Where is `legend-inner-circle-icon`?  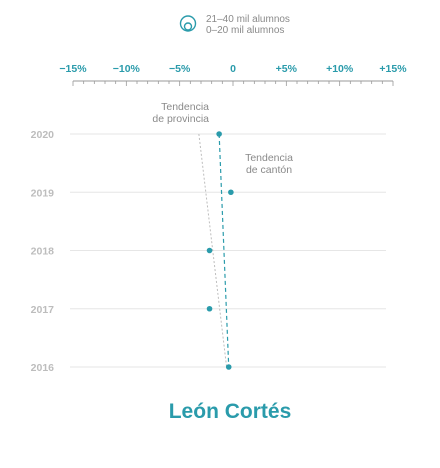
legend-inner-circle-icon is located at coordinates (188, 26).